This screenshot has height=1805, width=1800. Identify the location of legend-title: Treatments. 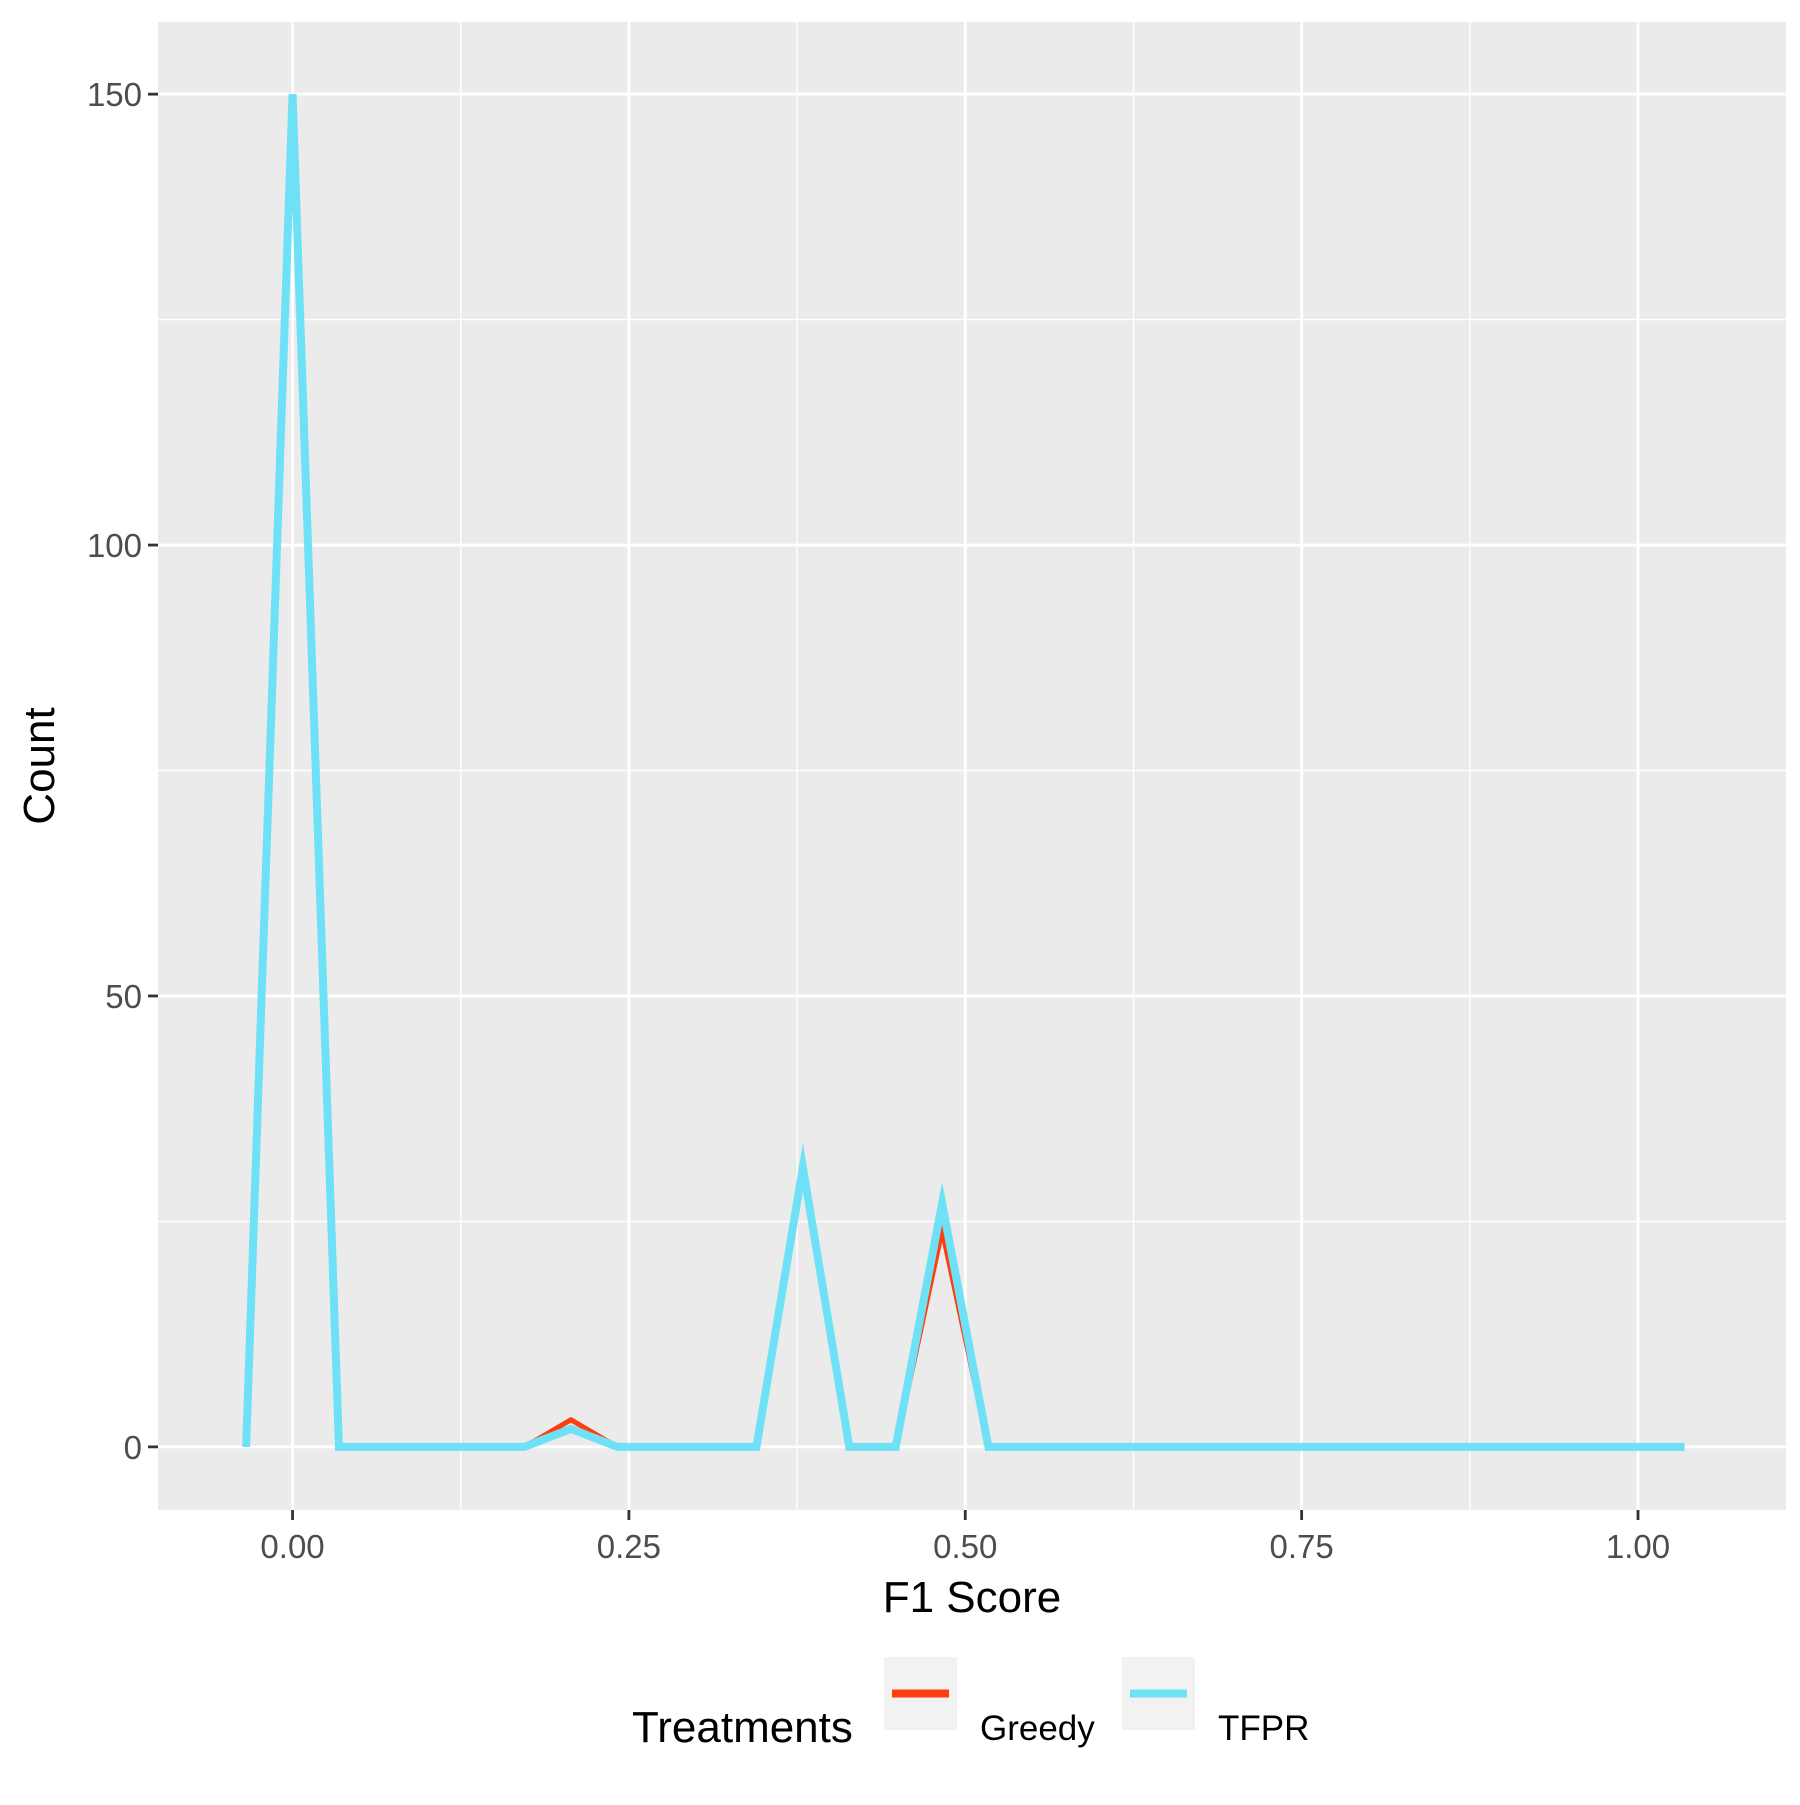
(742, 1727).